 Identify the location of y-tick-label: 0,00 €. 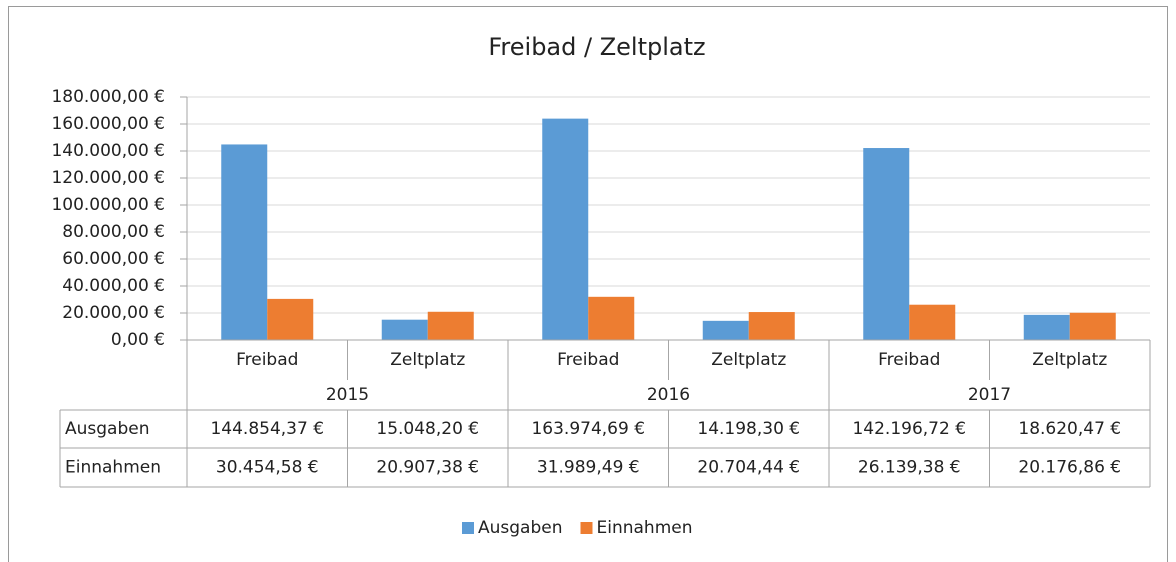
(138, 340).